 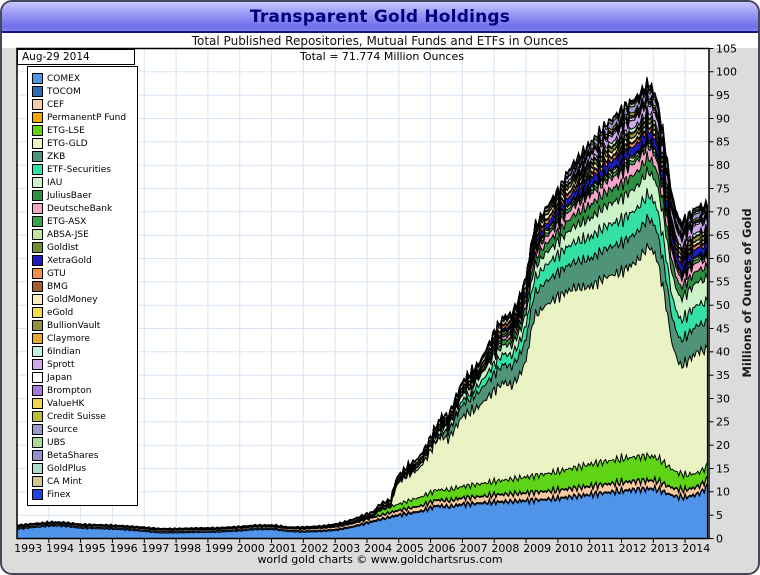 What do you see at coordinates (83, 481) in the screenshot?
I see `legend-item: CA Mint` at bounding box center [83, 481].